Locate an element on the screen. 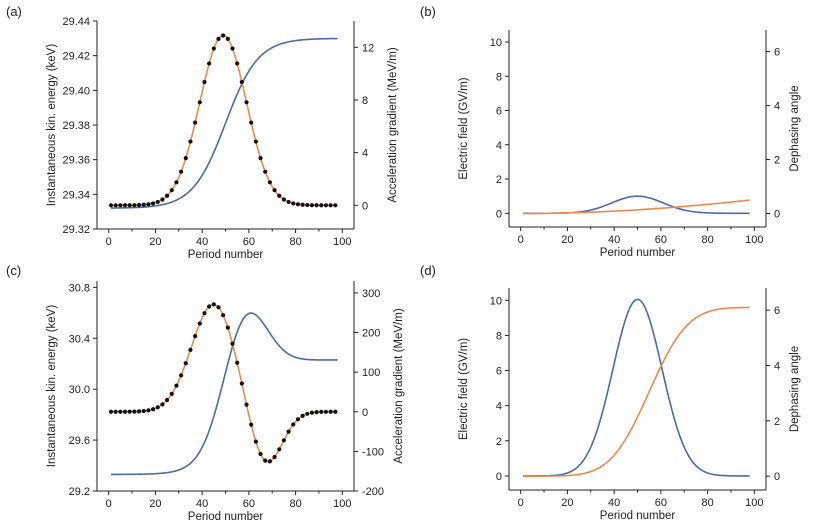  panel-label: (d) is located at coordinates (428, 270).